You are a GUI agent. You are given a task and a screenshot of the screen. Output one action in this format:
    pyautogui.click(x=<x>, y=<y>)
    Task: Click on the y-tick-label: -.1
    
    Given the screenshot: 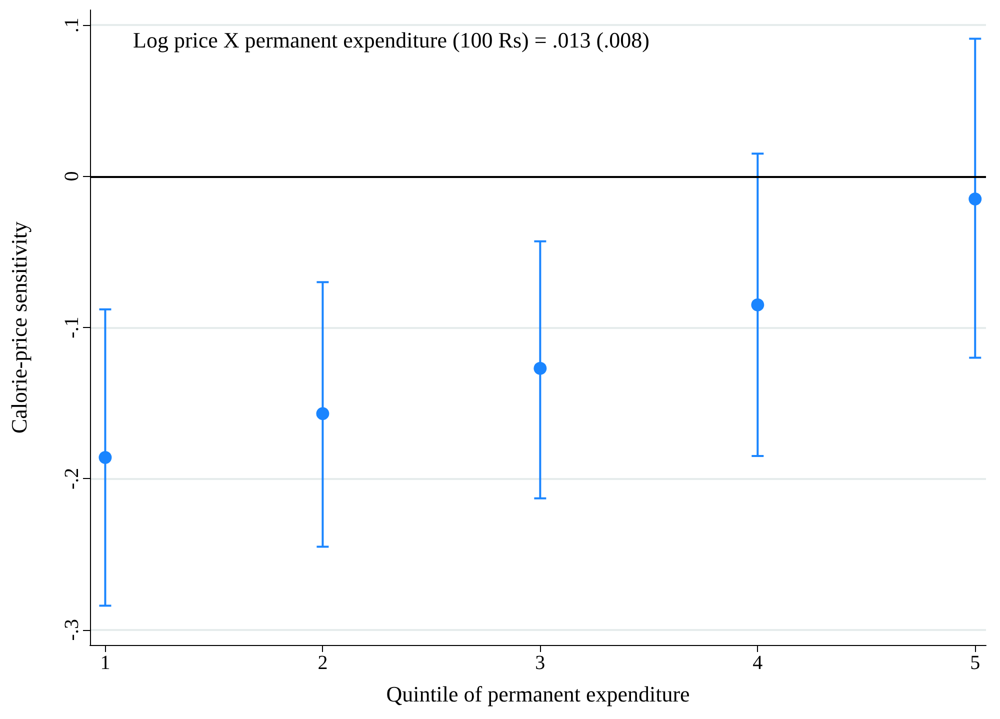 What is the action you would take?
    pyautogui.click(x=72, y=327)
    